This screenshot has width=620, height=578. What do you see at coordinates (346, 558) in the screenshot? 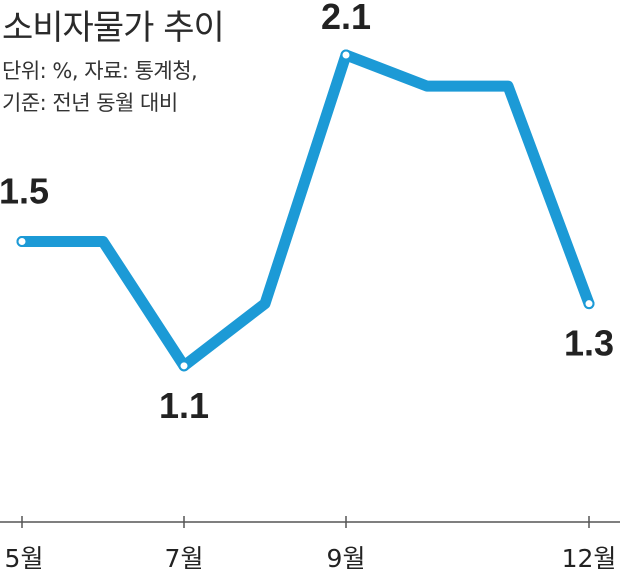
I see `x-tick-label: 9월` at bounding box center [346, 558].